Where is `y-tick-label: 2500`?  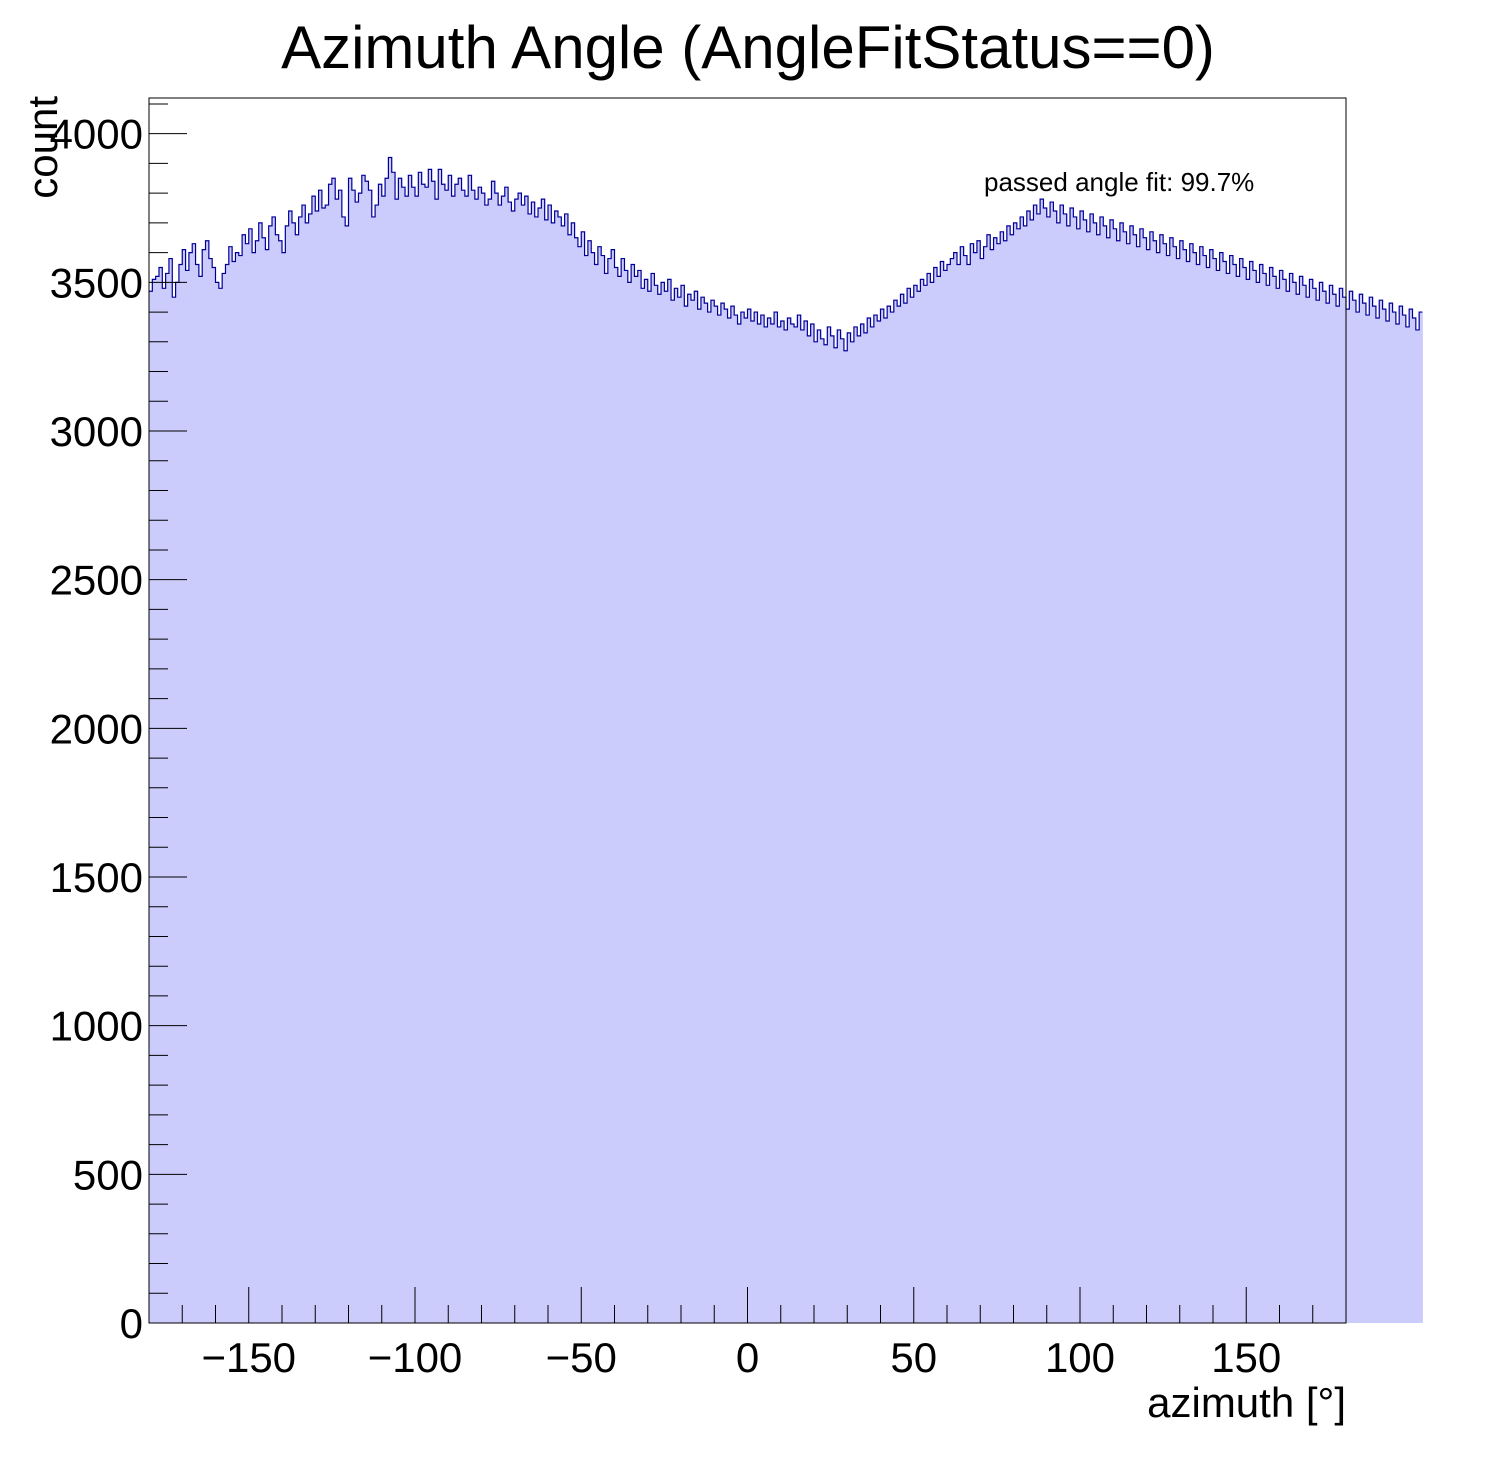
y-tick-label: 2500 is located at coordinates (96, 580).